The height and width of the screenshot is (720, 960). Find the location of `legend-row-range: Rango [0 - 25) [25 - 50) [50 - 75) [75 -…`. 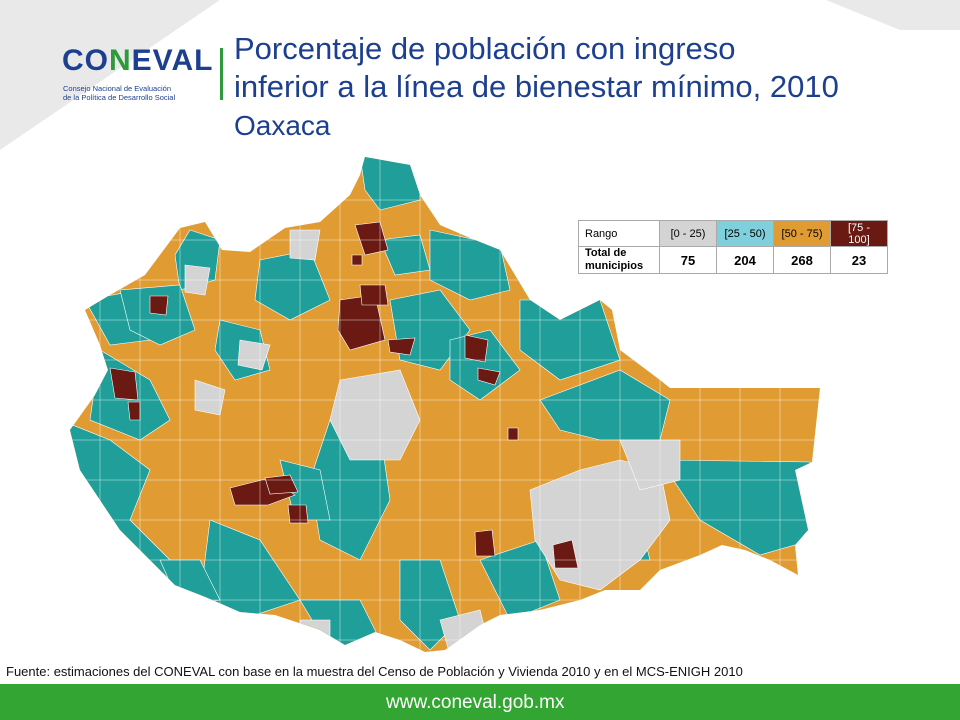

legend-row-range: Rango [0 - 25) [25 - 50) [50 - 75) [75 -… is located at coordinates (733, 233).